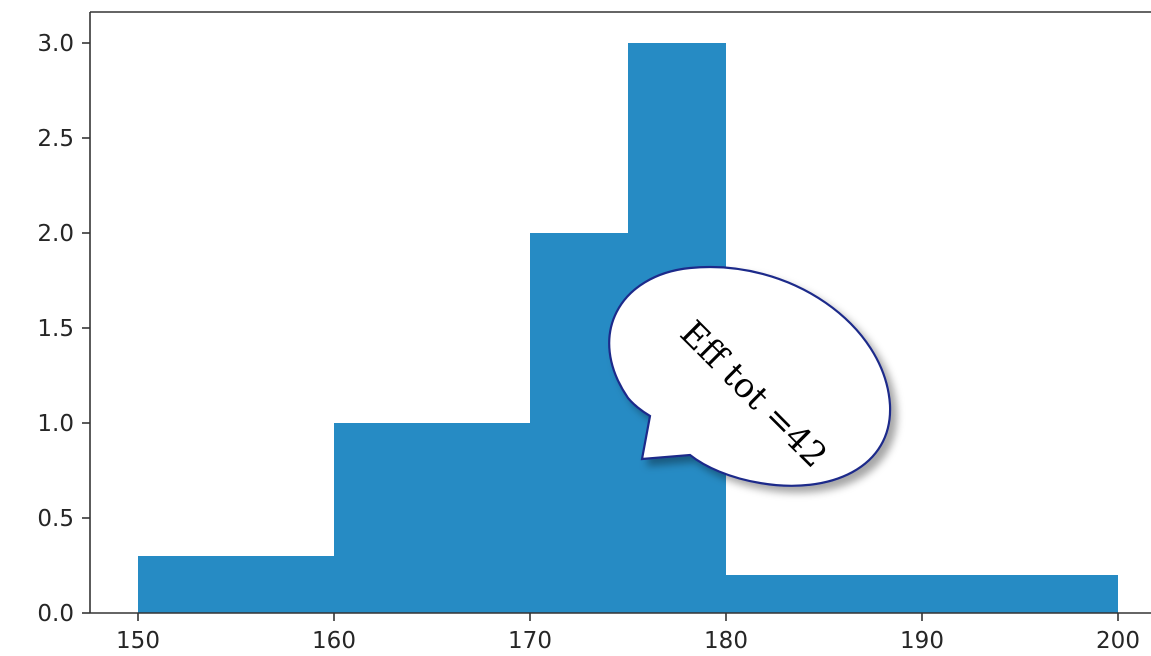  What do you see at coordinates (530, 641) in the screenshot?
I see `x-tick-label: 170` at bounding box center [530, 641].